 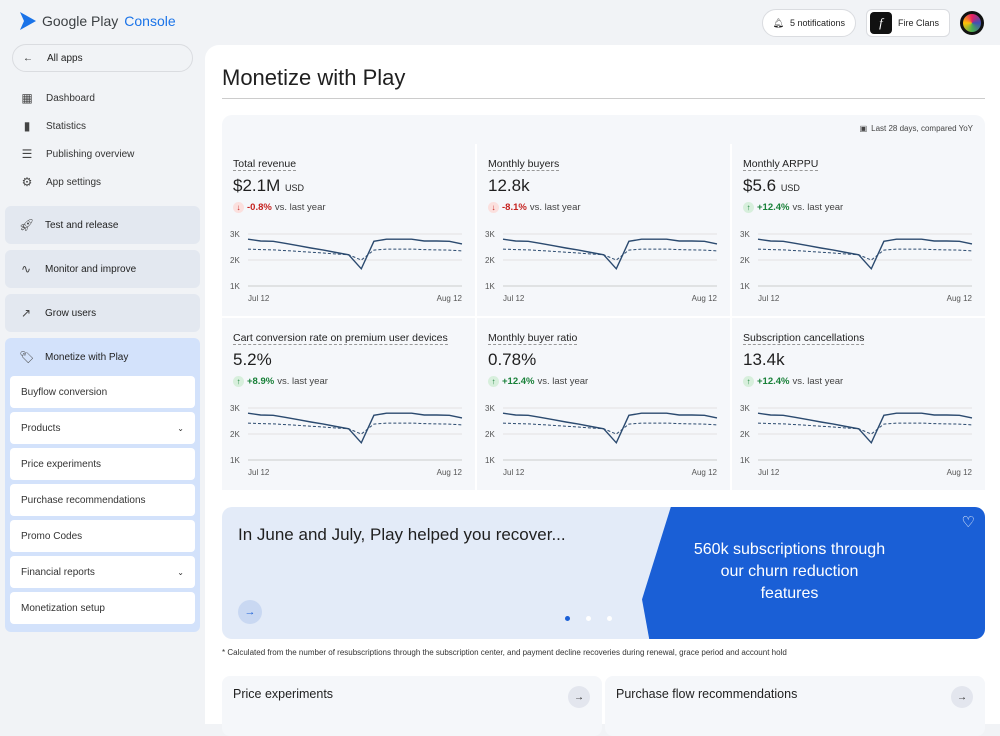 I want to click on arrow-up-icon: ↑, so click(x=748, y=207).